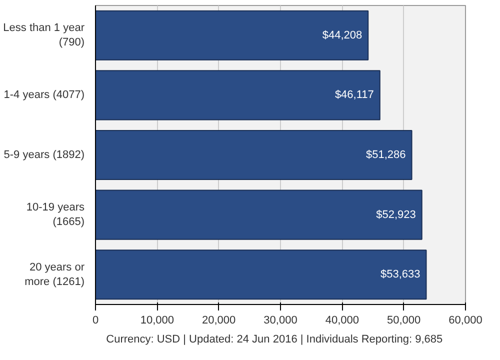 Image resolution: width=500 pixels, height=360 pixels. I want to click on x-tick-label: 60,000, so click(465, 320).